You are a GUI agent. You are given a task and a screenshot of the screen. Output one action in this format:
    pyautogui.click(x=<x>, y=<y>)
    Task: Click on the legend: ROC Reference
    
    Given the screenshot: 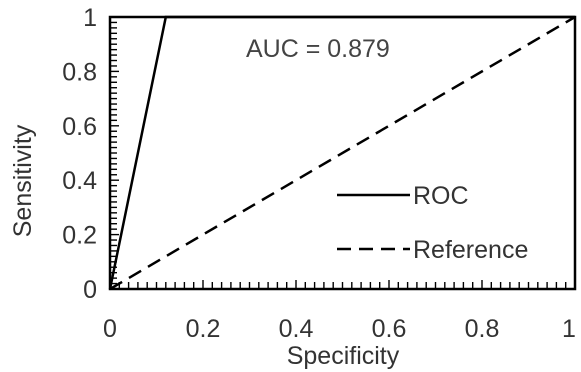 What is the action you would take?
    pyautogui.click(x=432, y=223)
    